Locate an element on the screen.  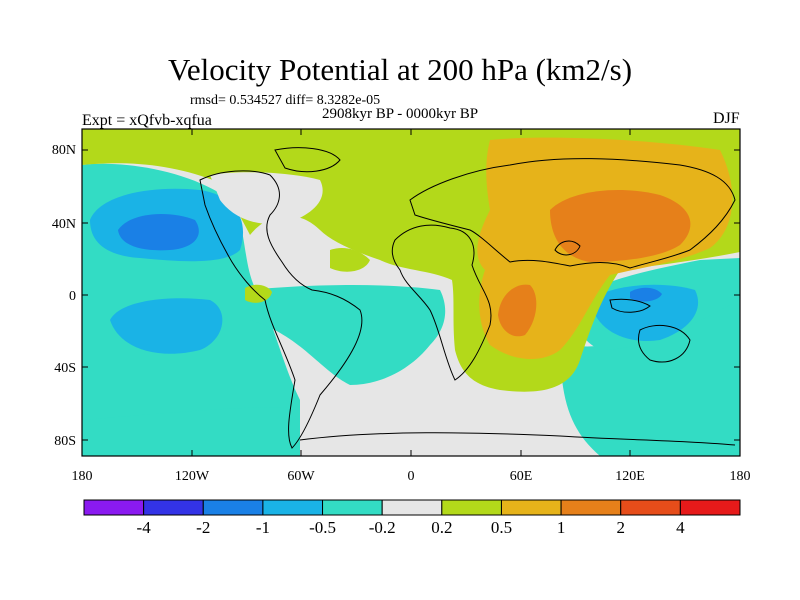
stats-line: rmsd= 0.534527 diff= 8.3282e-05 is located at coordinates (285, 100).